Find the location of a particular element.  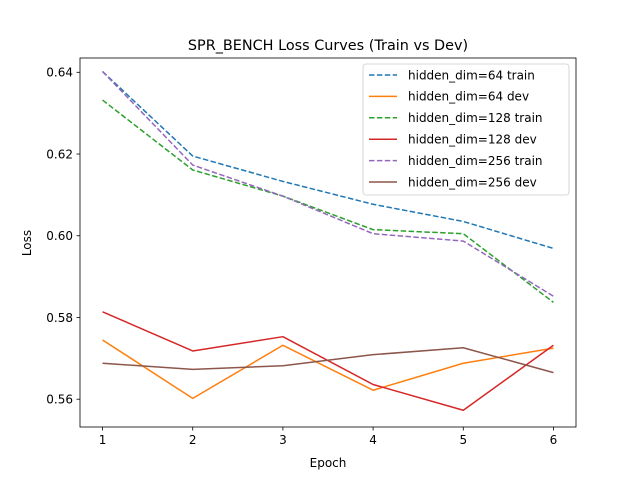

x-tick-label: 4 is located at coordinates (373, 440).